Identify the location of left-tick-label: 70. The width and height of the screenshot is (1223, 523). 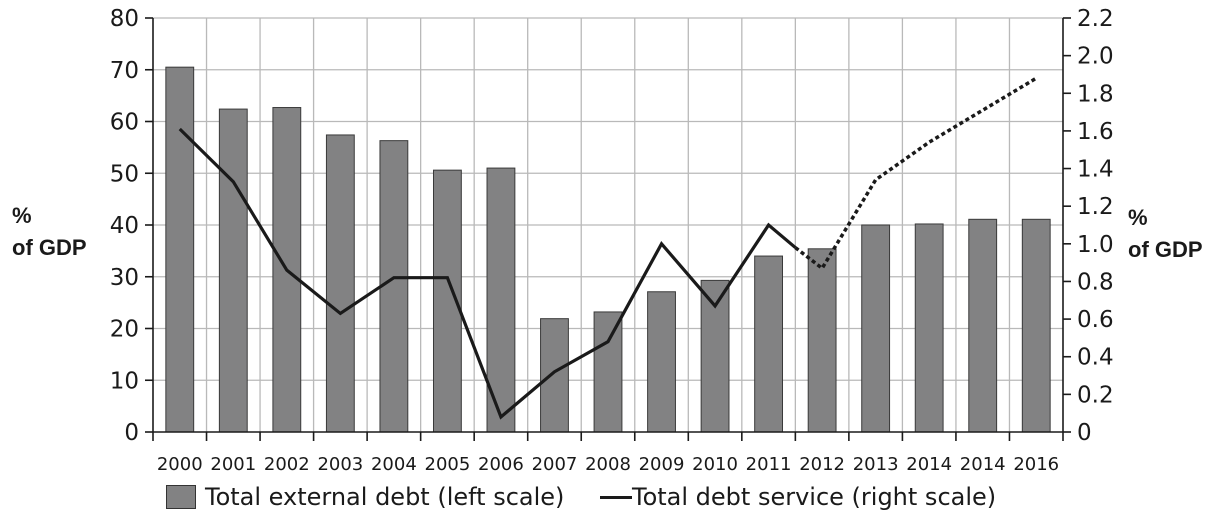
(124, 71).